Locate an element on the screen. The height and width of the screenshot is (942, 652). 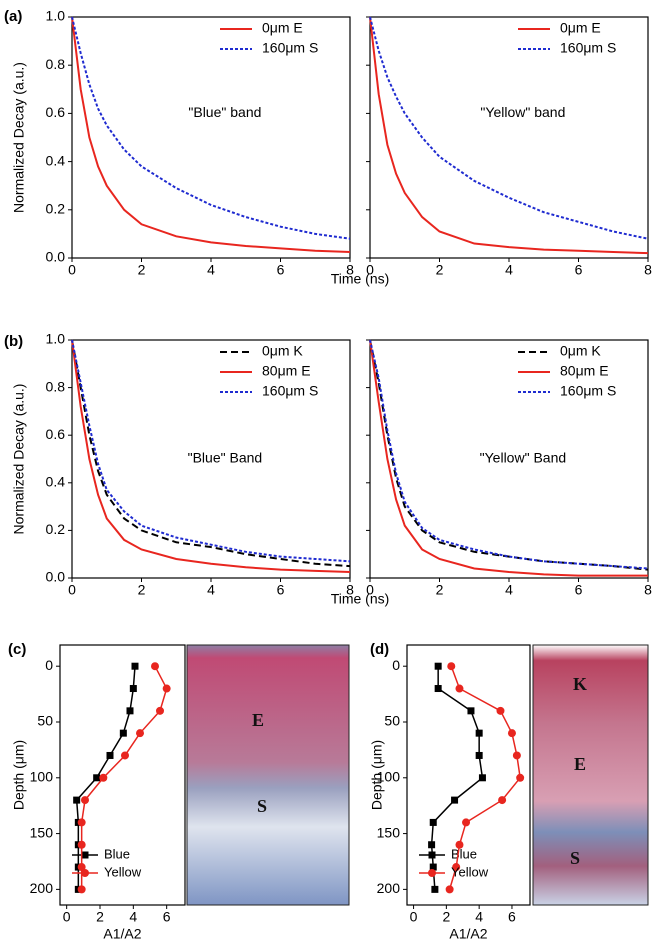
y-axis-label: Normalized Decay (a.u.) is located at coordinates (19, 459).